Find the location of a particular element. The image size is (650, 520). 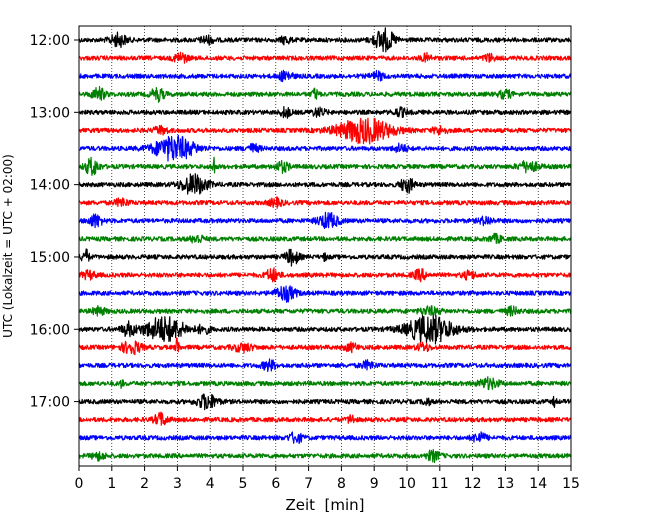

x-tick-label: 13 is located at coordinates (505, 484).